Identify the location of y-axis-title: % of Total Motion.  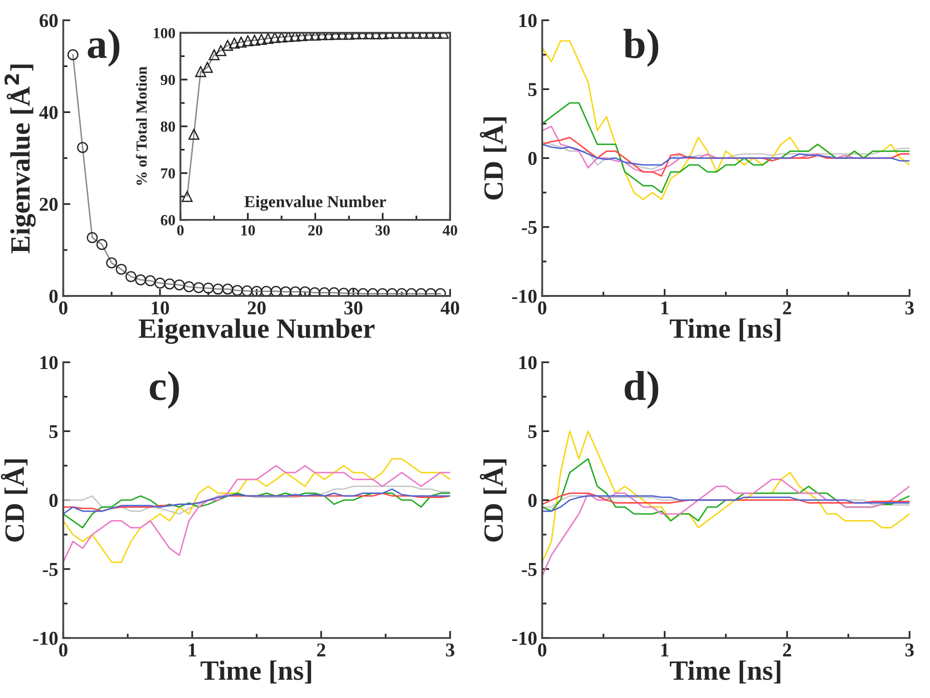
(141, 125).